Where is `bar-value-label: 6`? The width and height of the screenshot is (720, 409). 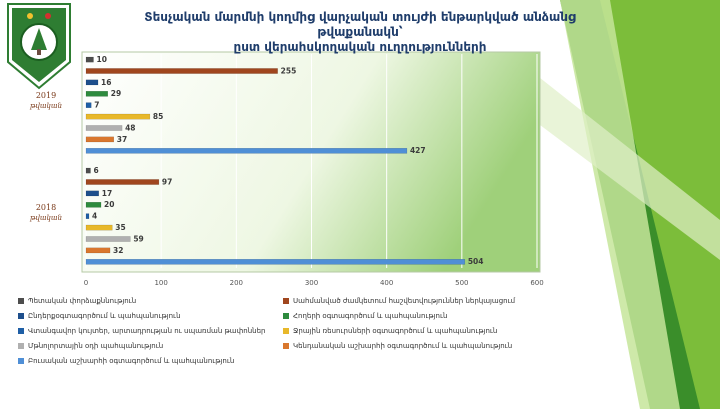 bar-value-label: 6 is located at coordinates (96, 170).